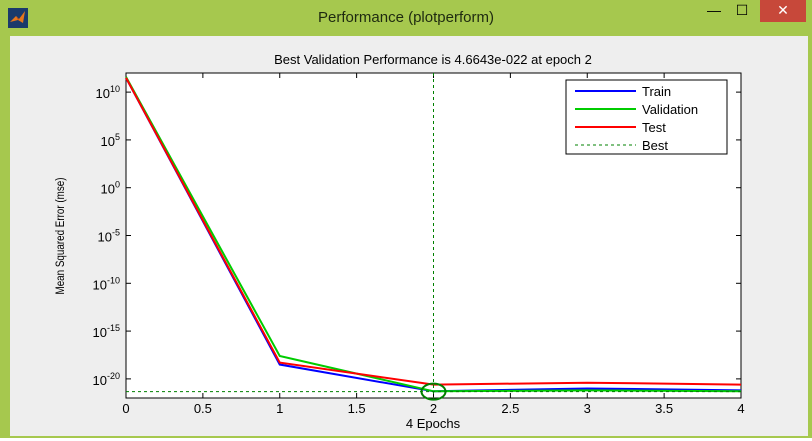 The height and width of the screenshot is (441, 812). What do you see at coordinates (106, 379) in the screenshot?
I see `y-tick-label: 10⁻²⁰` at bounding box center [106, 379].